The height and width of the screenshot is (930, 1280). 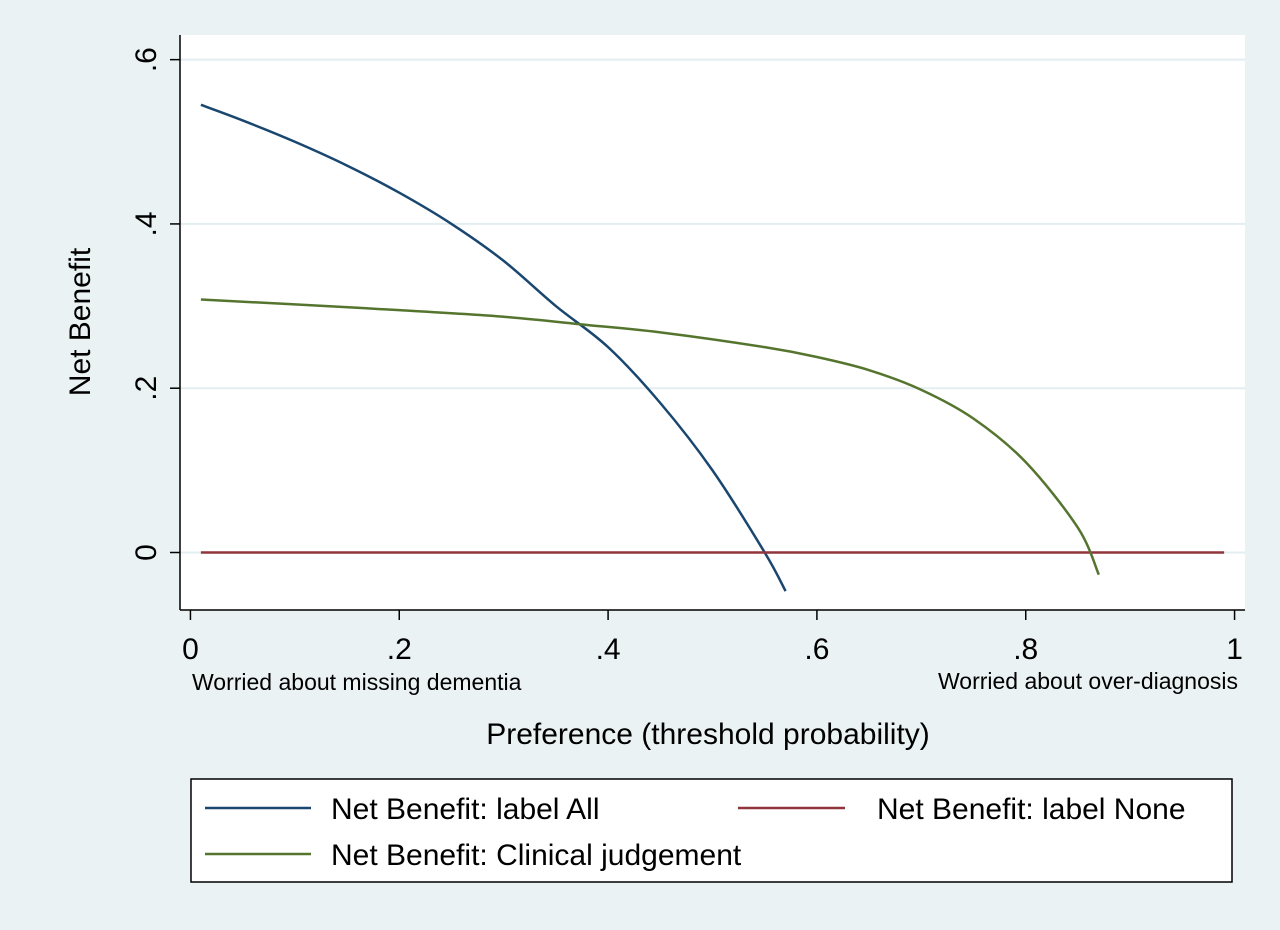 I want to click on y-axis-title: Net Benefit, so click(x=80, y=321).